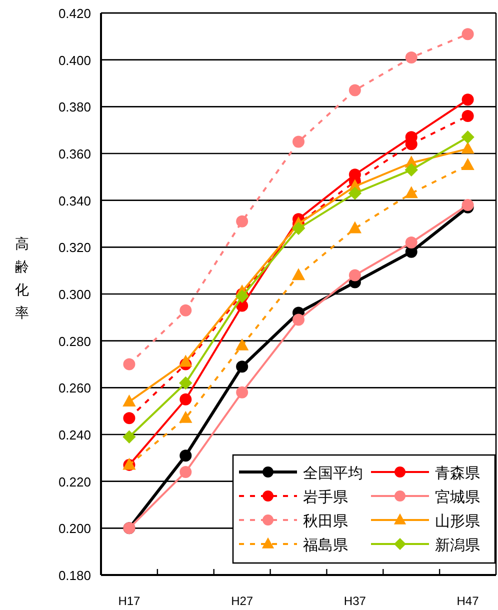  I want to click on legend-label: 福島県, so click(325, 545).